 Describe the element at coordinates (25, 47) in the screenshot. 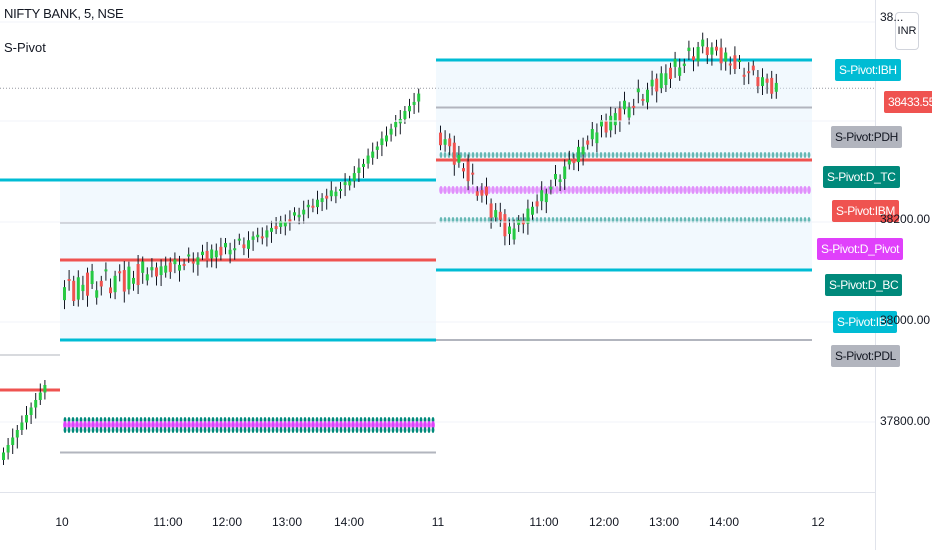

I see `indicator-label: S-Pivot` at that location.